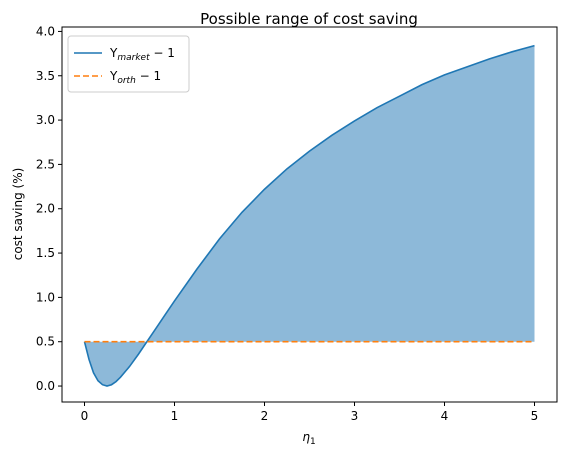 The width and height of the screenshot is (570, 456). What do you see at coordinates (45, 120) in the screenshot?
I see `y-tick-label: 3.0` at bounding box center [45, 120].